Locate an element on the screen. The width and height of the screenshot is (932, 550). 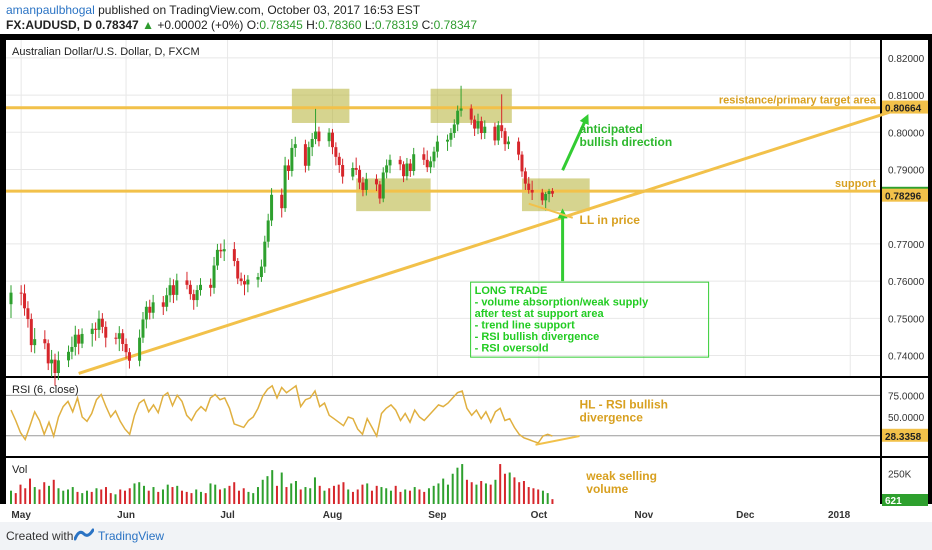
green-arrow is located at coordinates (575, 142).